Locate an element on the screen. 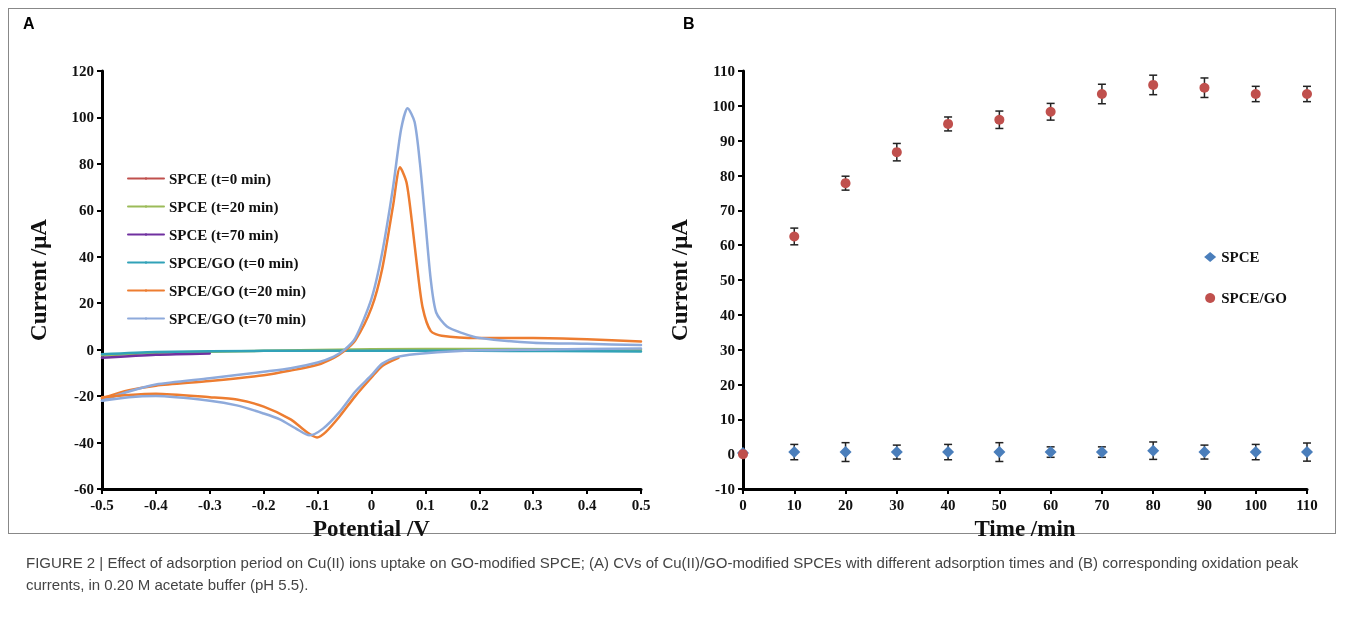 This screenshot has height=632, width=1346. x-tick-label: 10 is located at coordinates (794, 504).